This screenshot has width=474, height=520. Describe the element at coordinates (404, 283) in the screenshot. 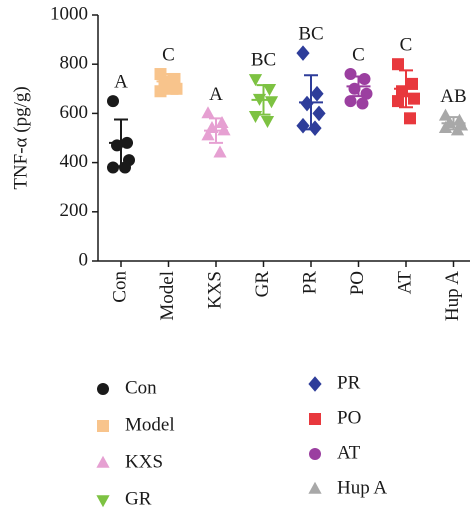

I see `x-tick-label: AT` at that location.